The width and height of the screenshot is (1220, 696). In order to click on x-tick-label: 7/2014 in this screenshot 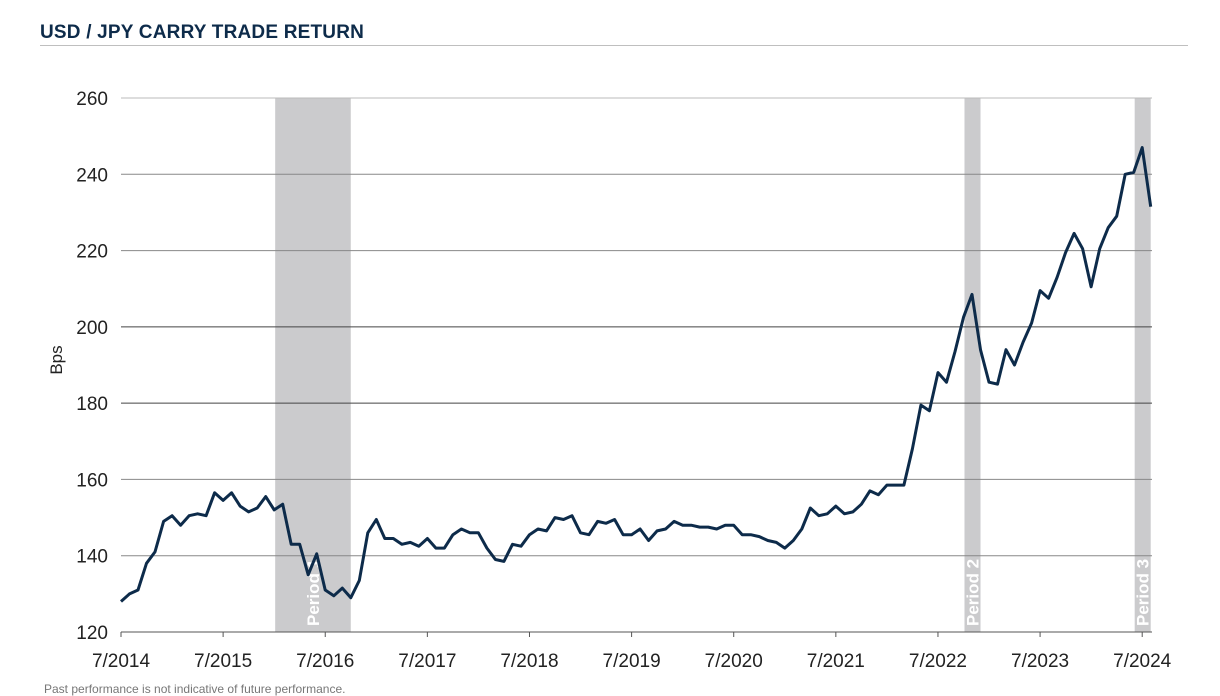, I will do `click(121, 661)`.